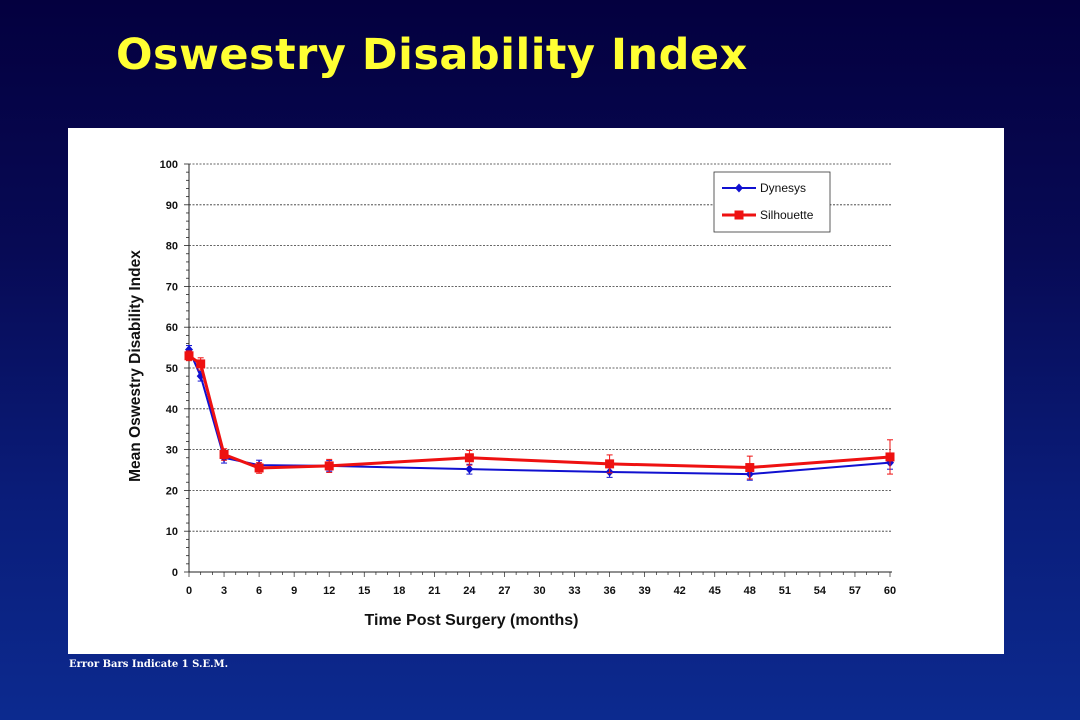  Describe the element at coordinates (680, 591) in the screenshot. I see `x-tick-label: 42` at that location.